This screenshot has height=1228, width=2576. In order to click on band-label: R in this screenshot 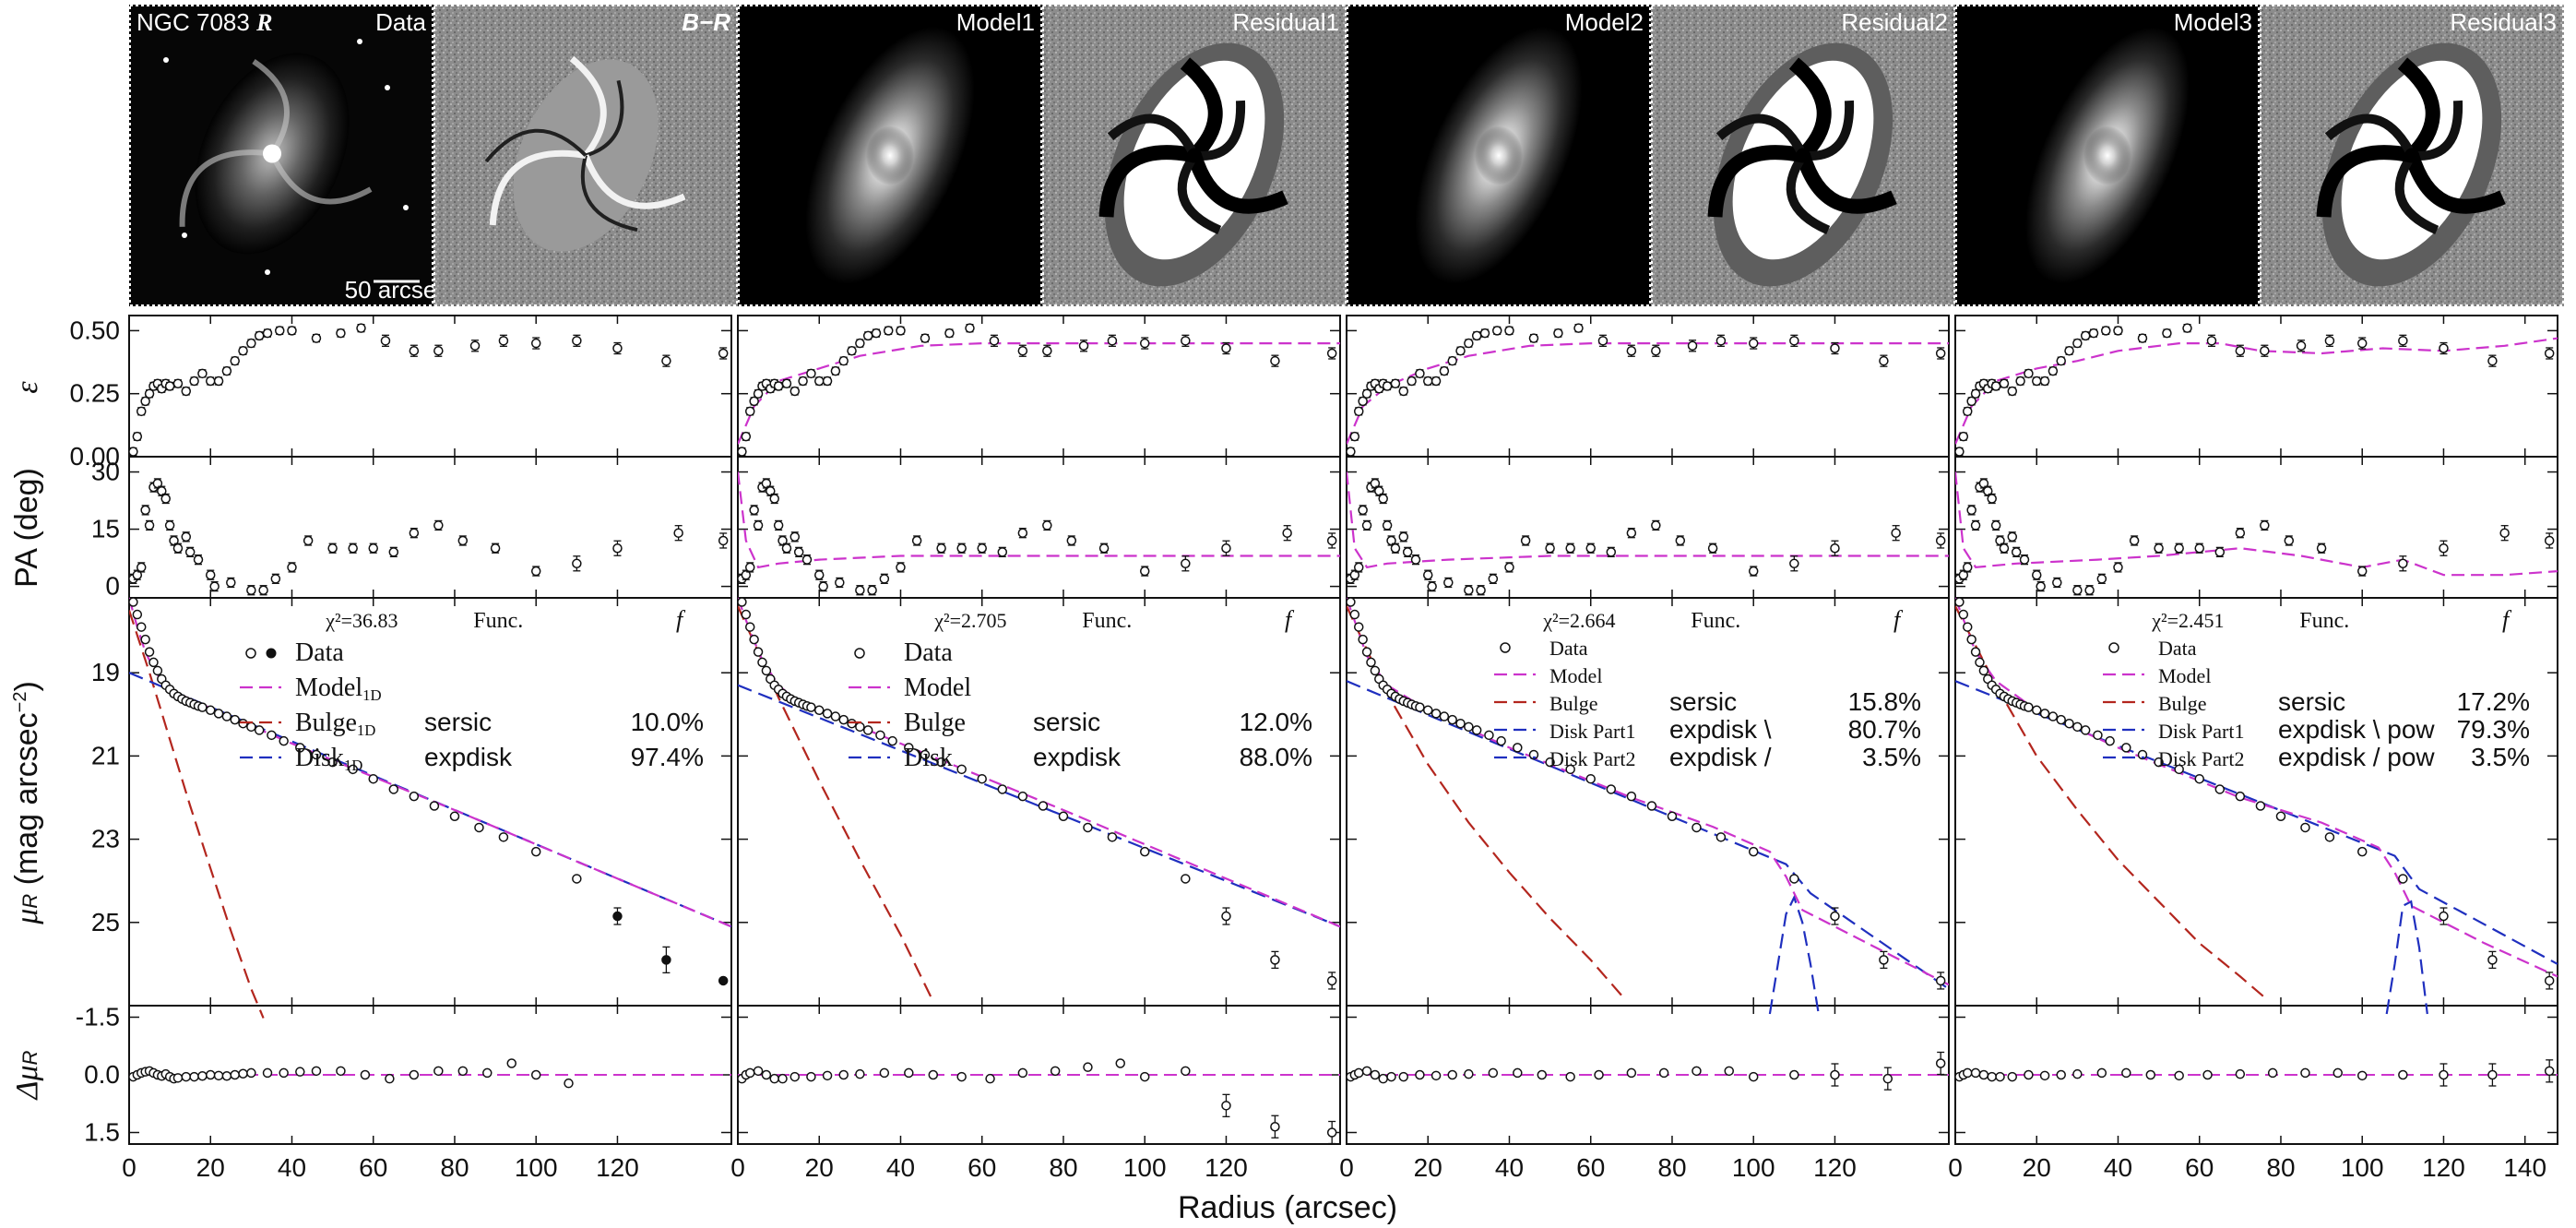, I will do `click(263, 22)`.